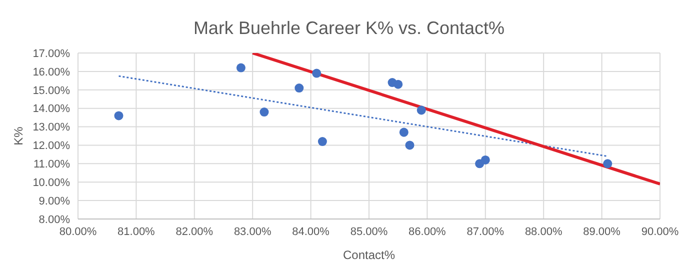 Image resolution: width=698 pixels, height=274 pixels. What do you see at coordinates (543, 232) in the screenshot?
I see `x-tick-label: 88.00%` at bounding box center [543, 232].